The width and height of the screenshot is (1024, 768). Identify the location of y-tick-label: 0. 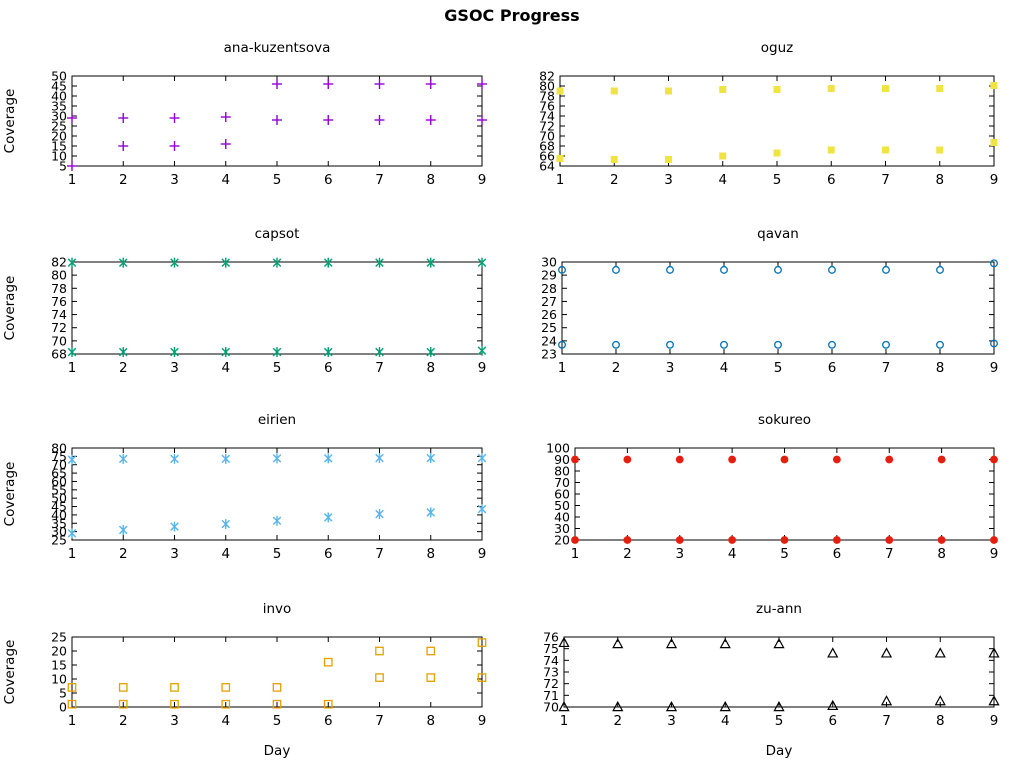
(63, 707).